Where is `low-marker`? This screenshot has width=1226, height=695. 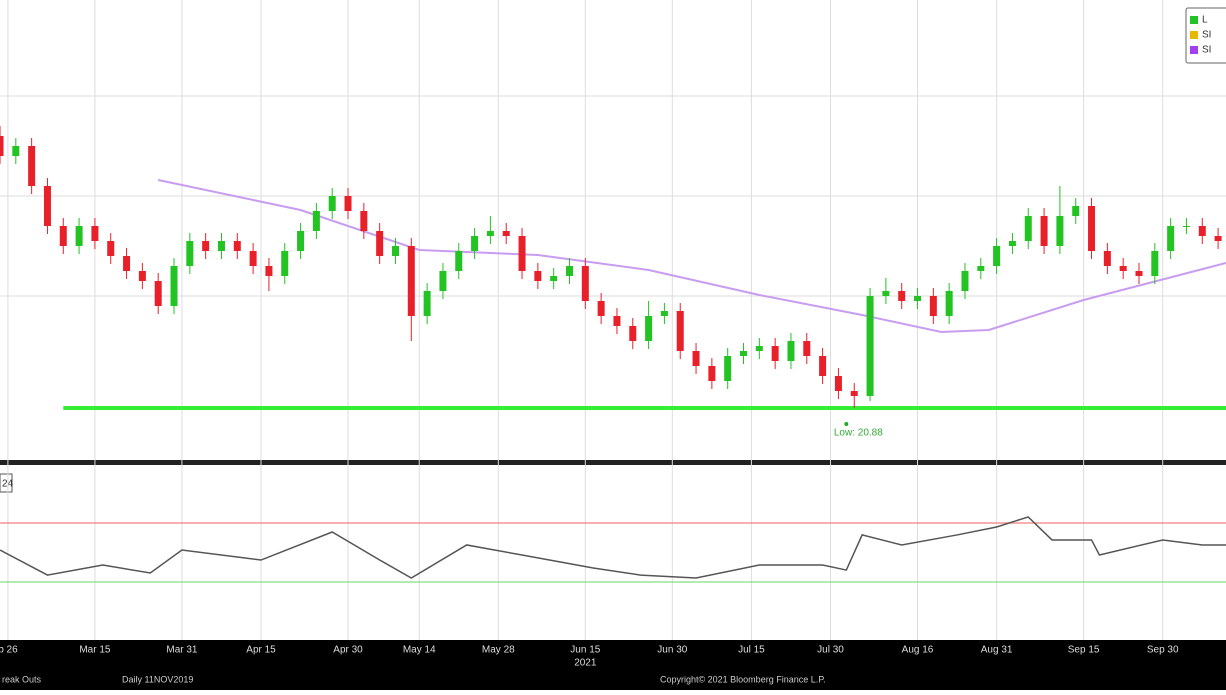
low-marker is located at coordinates (846, 424).